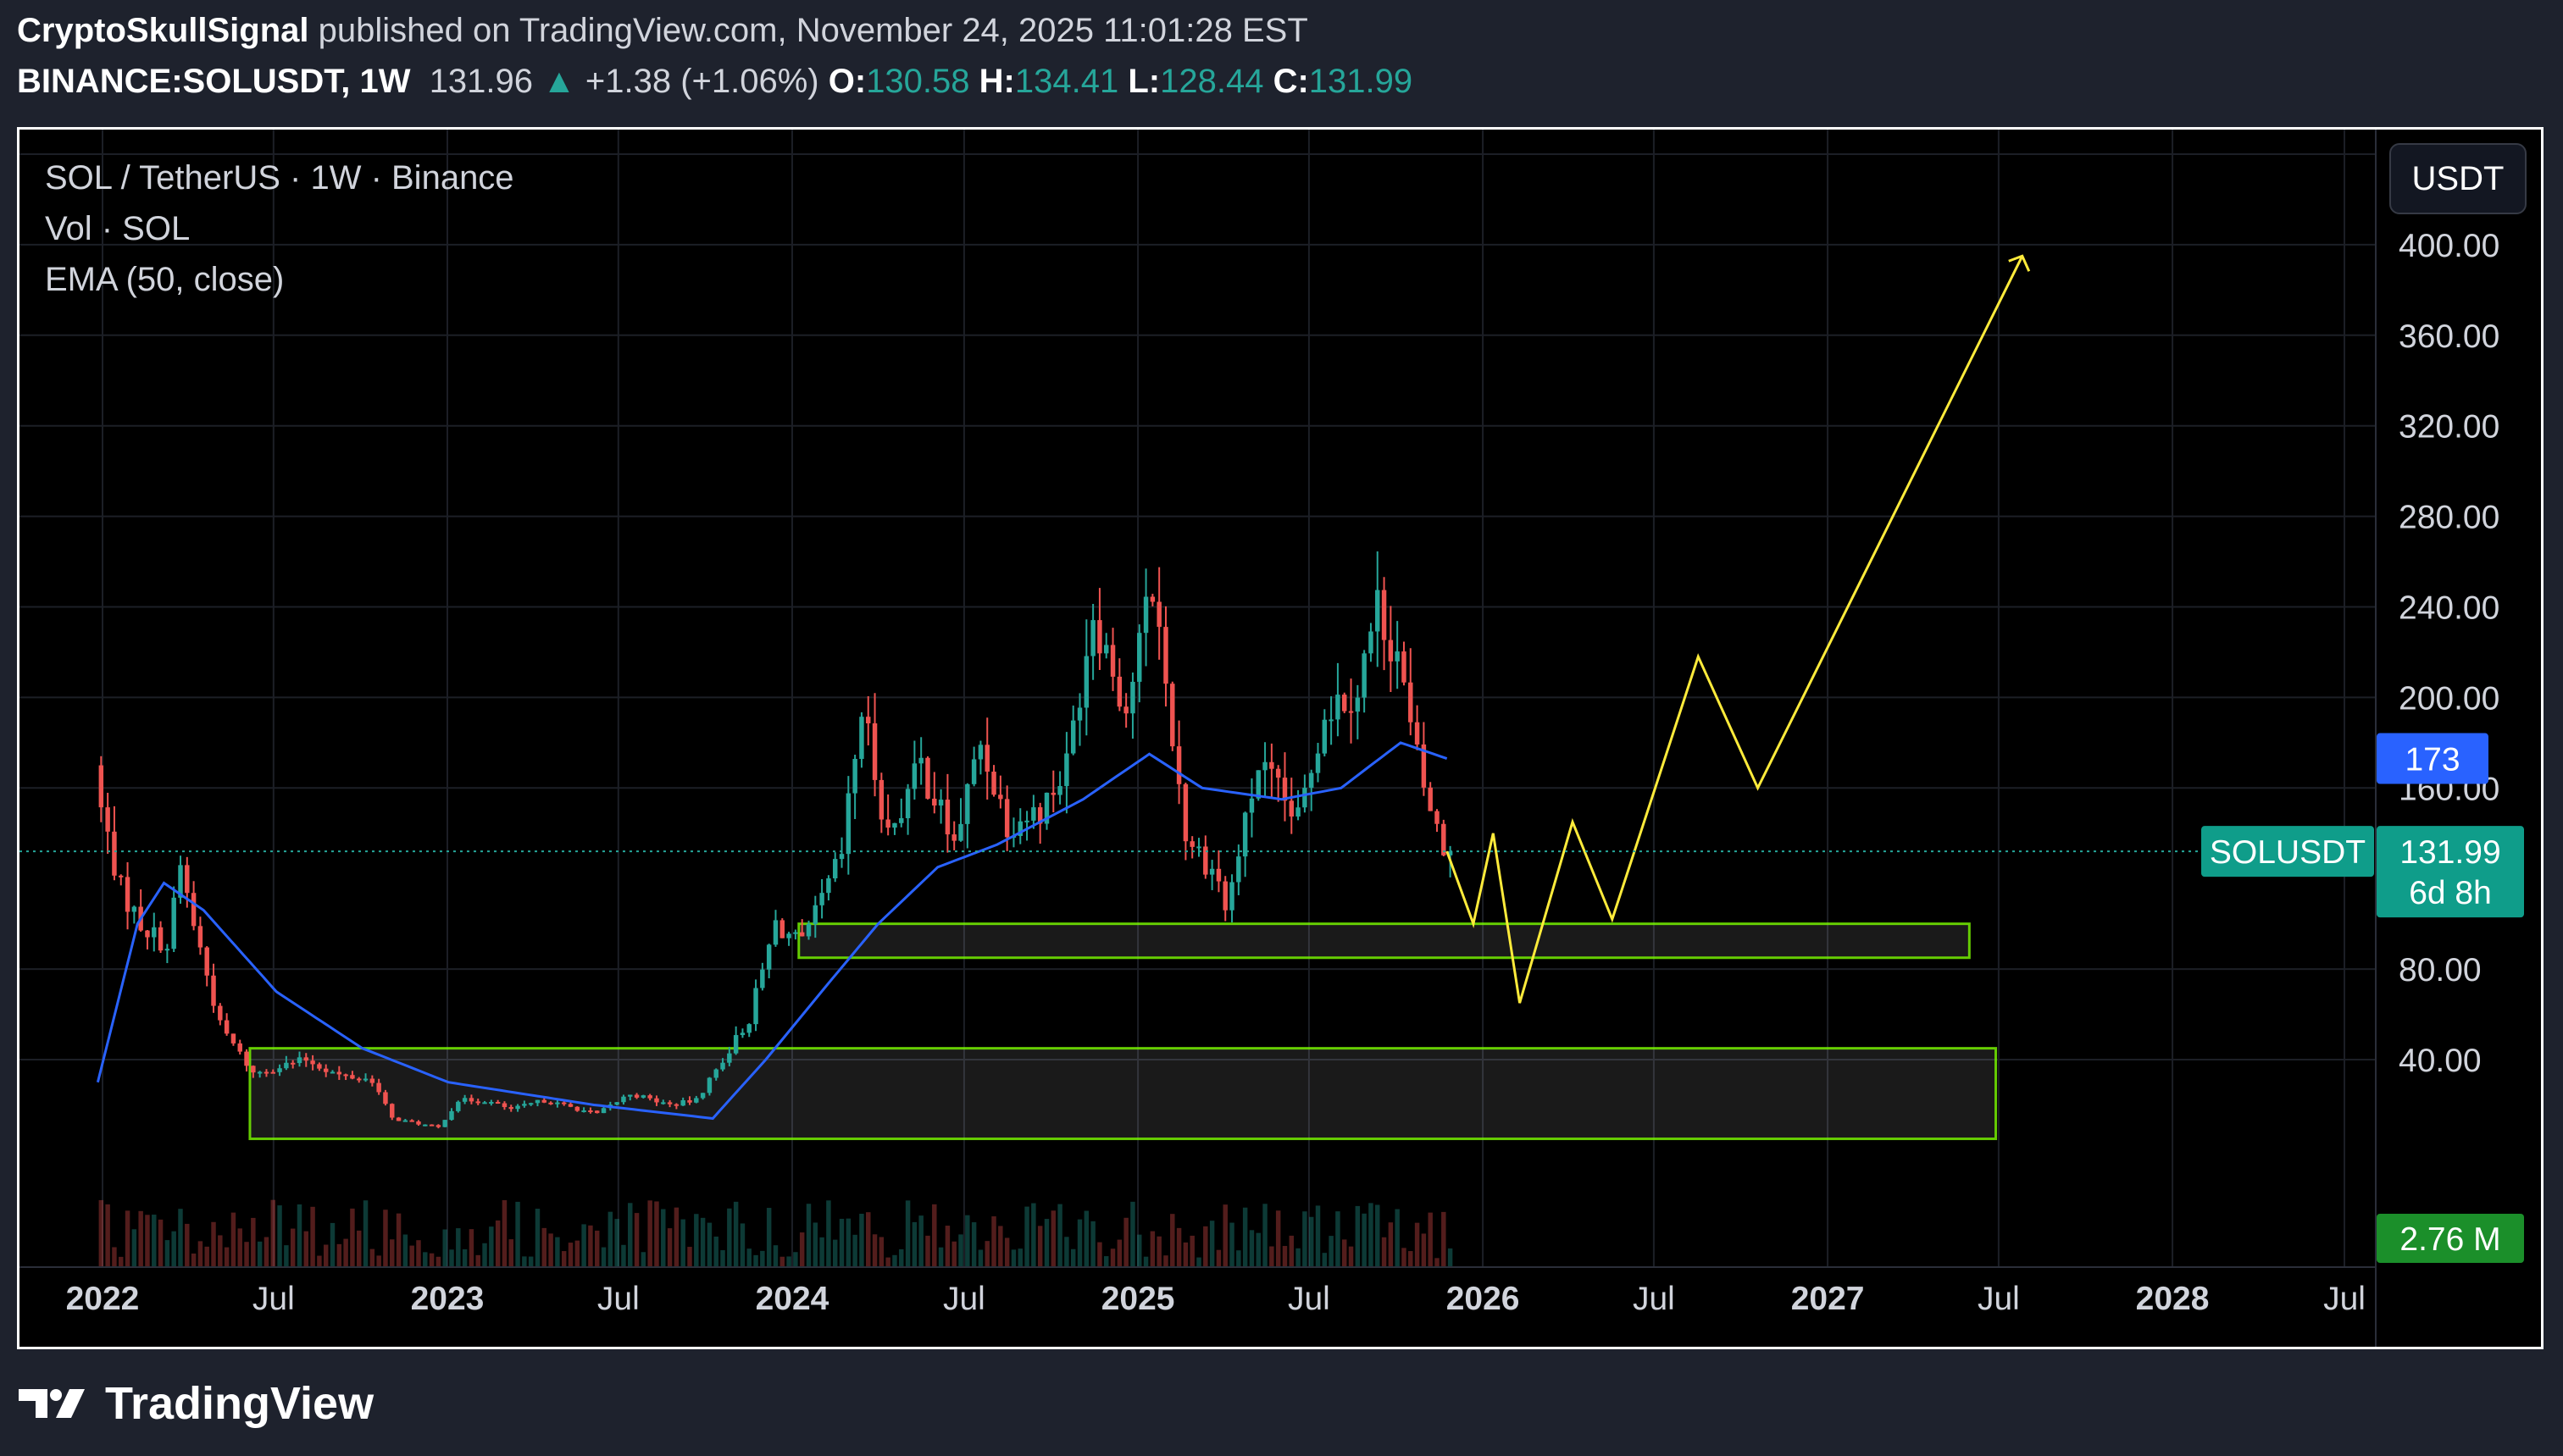  What do you see at coordinates (2440, 1061) in the screenshot?
I see `y-tick-label: 40.00` at bounding box center [2440, 1061].